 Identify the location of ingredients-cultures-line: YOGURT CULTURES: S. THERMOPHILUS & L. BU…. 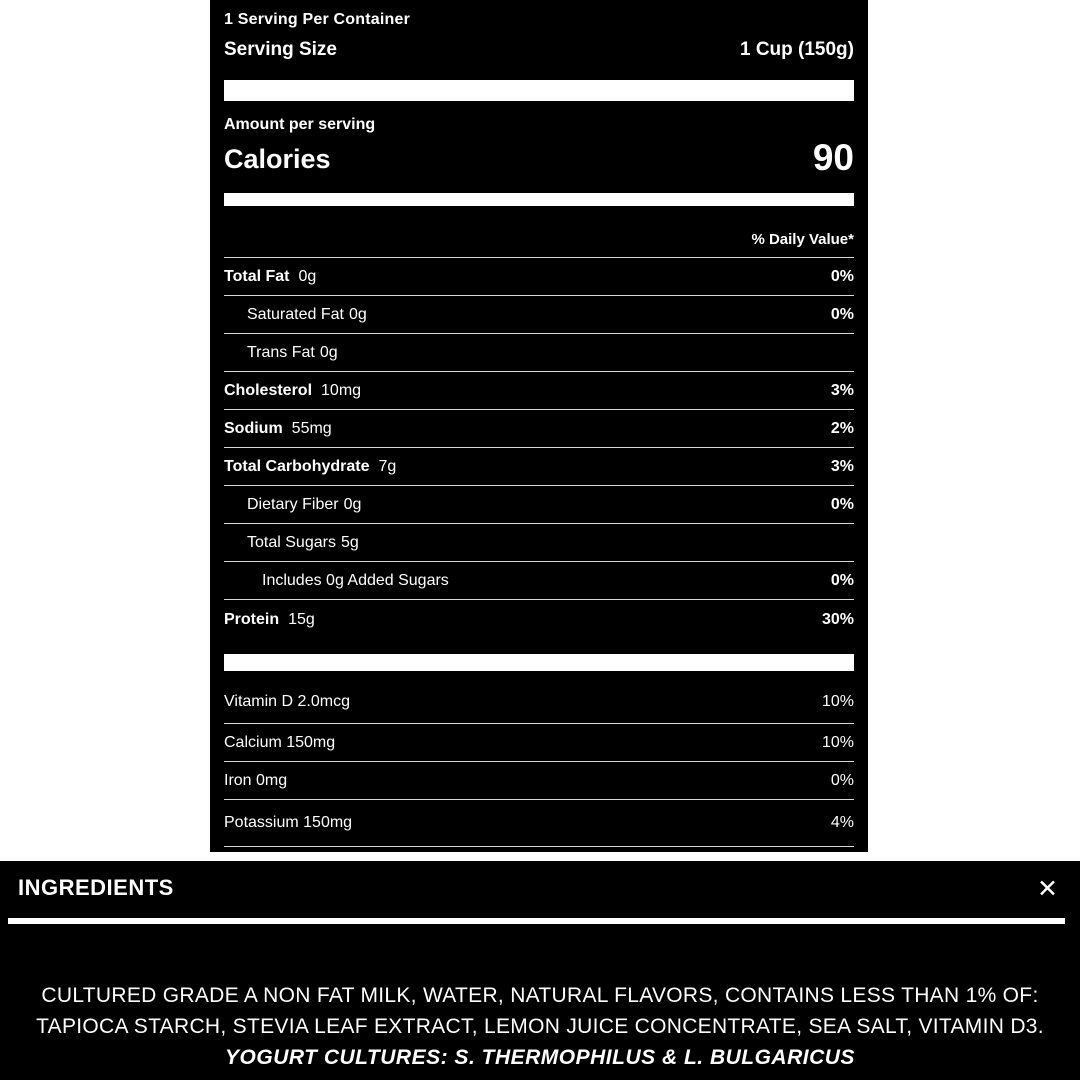
(540, 1057).